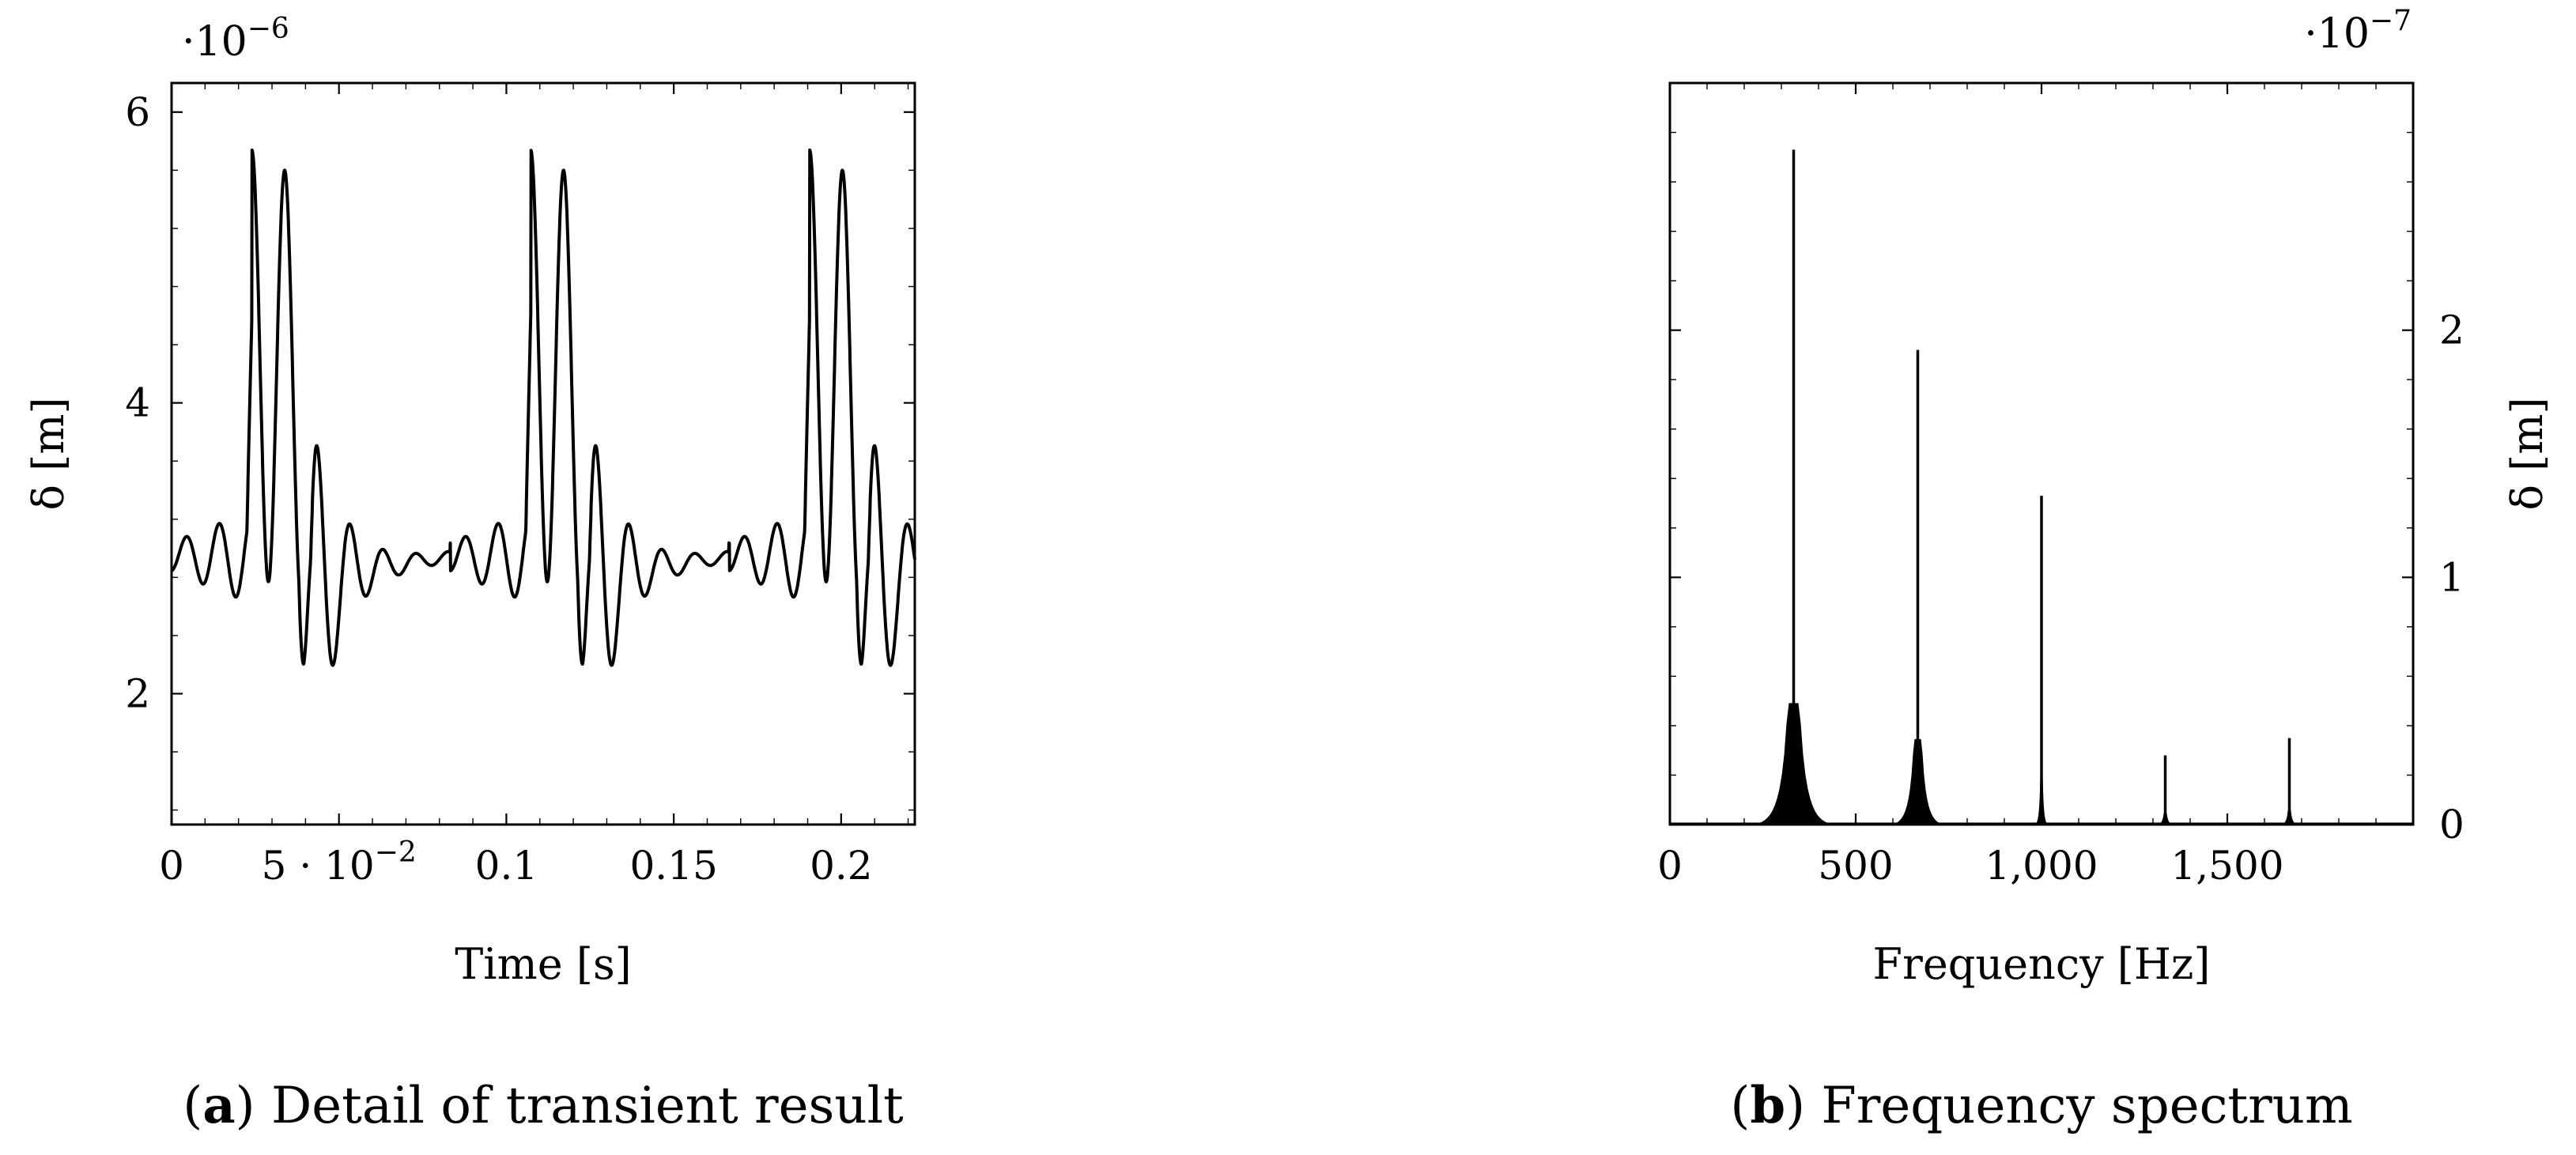 This screenshot has width=2576, height=1155. Describe the element at coordinates (2041, 1105) in the screenshot. I see `caption-b: (b) Frequency spectrum` at that location.